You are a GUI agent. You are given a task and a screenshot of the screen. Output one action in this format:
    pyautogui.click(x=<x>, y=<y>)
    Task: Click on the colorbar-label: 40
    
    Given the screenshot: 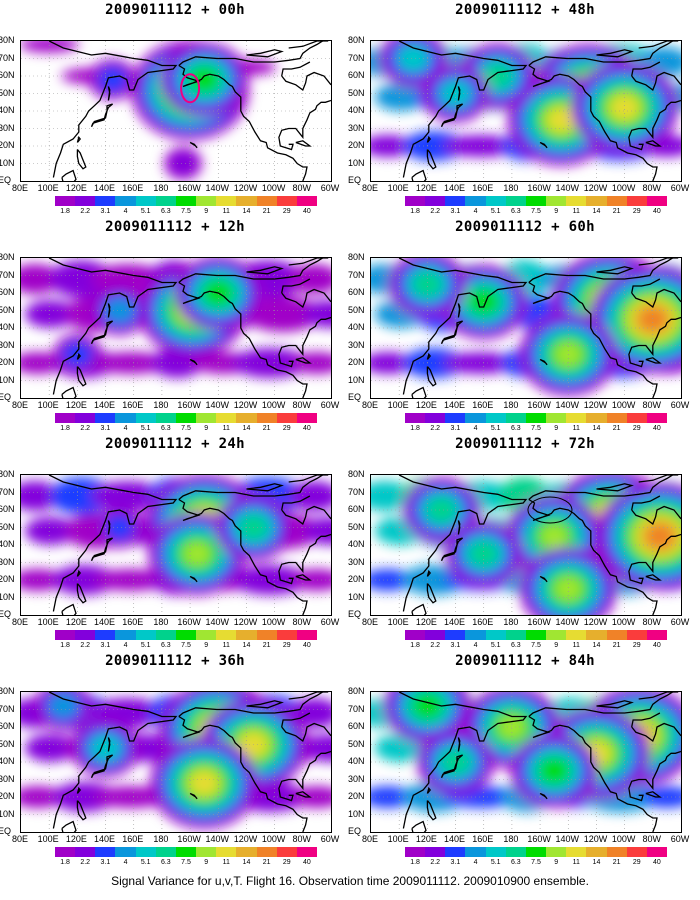 What is the action you would take?
    pyautogui.click(x=657, y=645)
    